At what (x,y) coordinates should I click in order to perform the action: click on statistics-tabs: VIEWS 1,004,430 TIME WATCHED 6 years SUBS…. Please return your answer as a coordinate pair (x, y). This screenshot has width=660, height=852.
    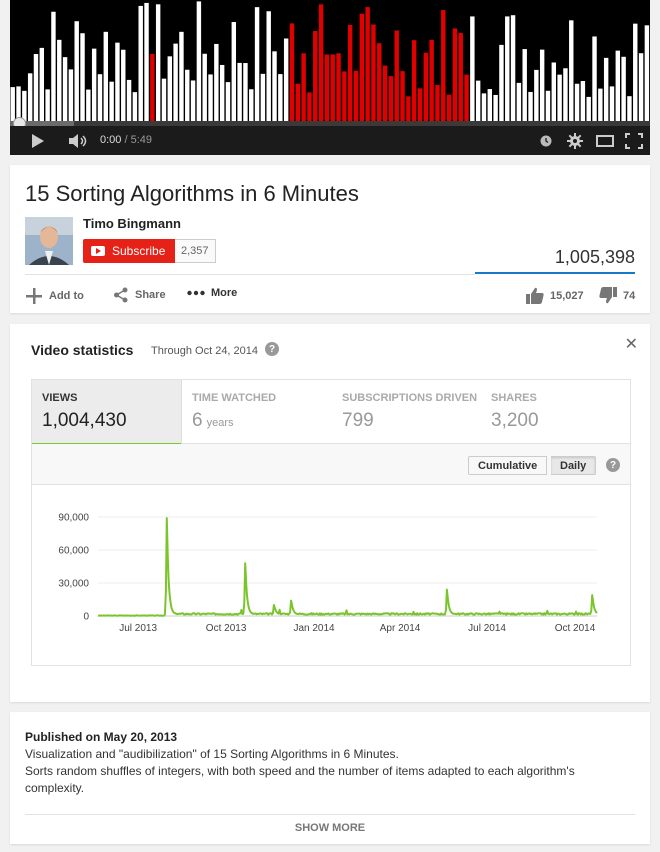
    Looking at the image, I should click on (331, 412).